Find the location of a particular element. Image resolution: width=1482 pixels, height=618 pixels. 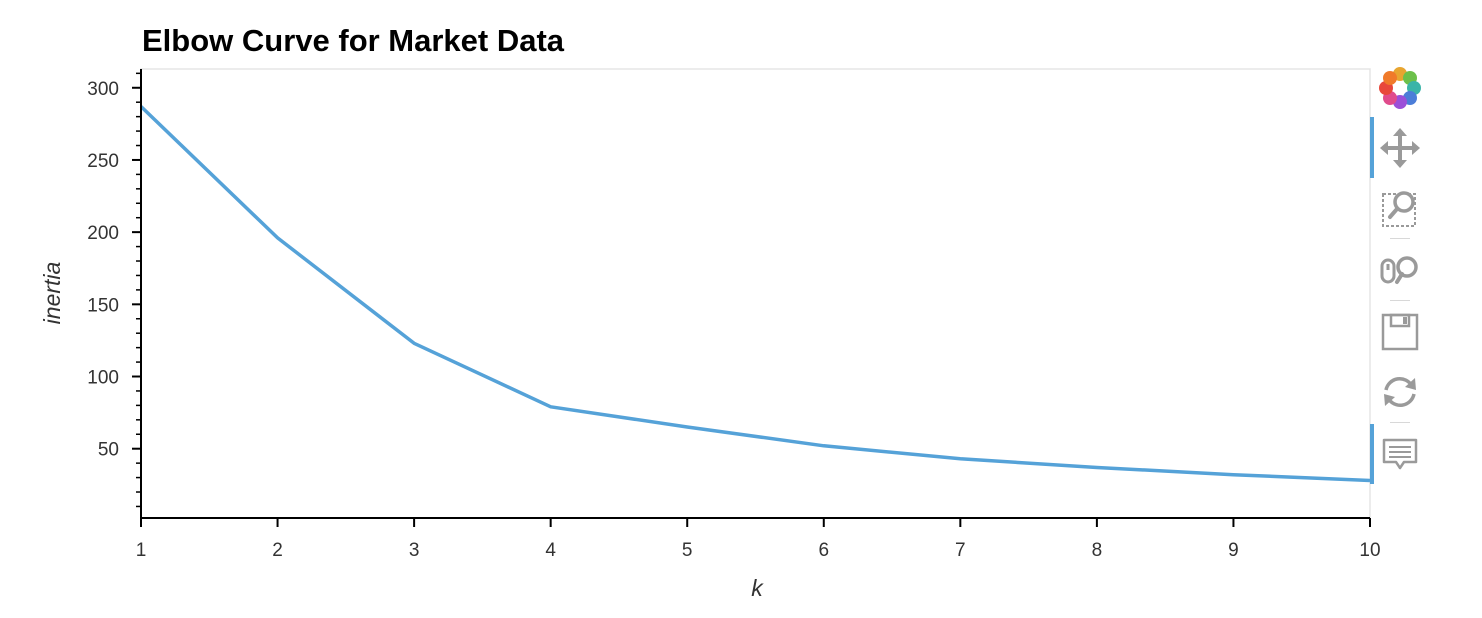

bokeh-logo-icon is located at coordinates (1400, 88).